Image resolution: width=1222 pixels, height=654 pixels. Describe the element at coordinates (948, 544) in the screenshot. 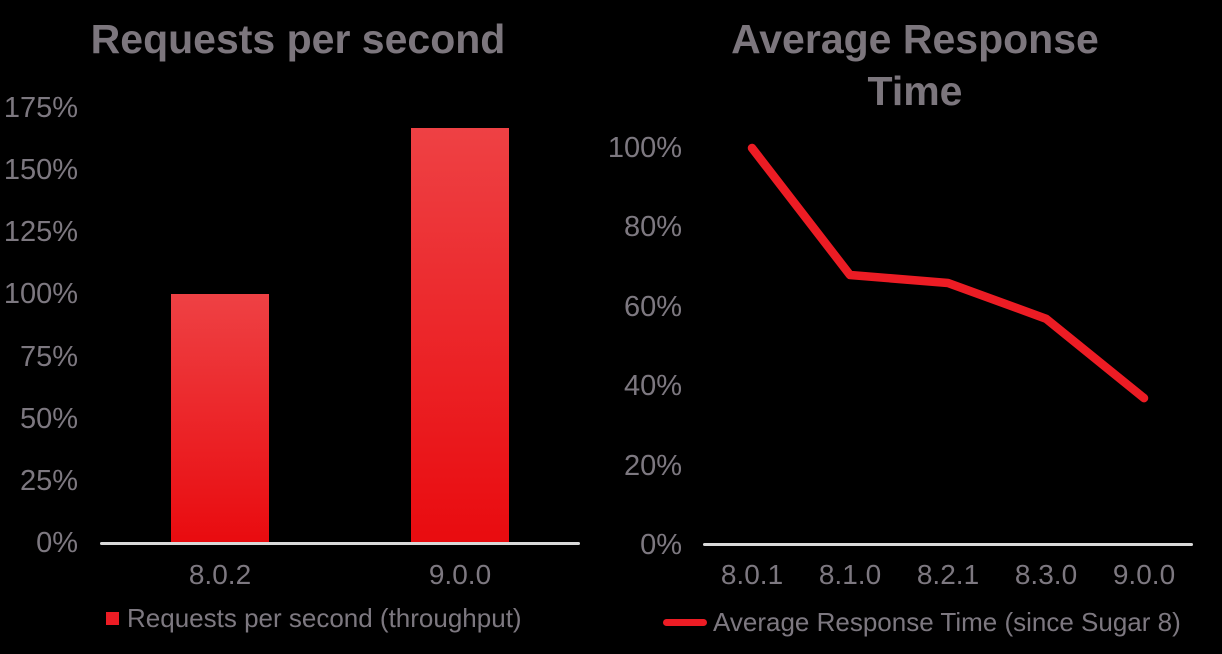

I see `line-chart-x-axis-line` at that location.